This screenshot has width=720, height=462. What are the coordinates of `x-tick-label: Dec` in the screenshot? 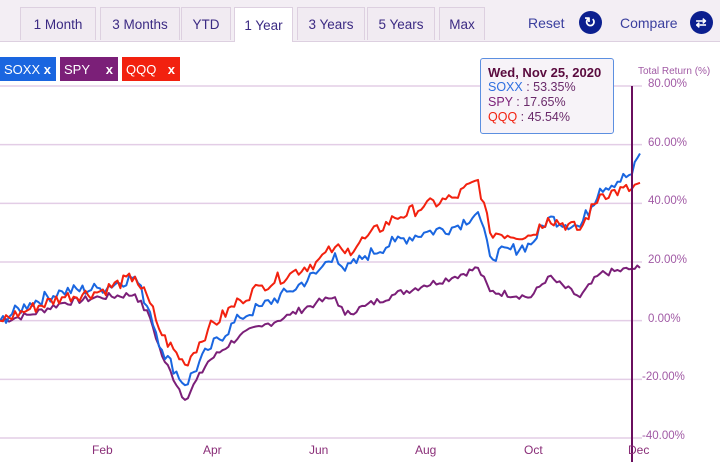 It's located at (639, 450).